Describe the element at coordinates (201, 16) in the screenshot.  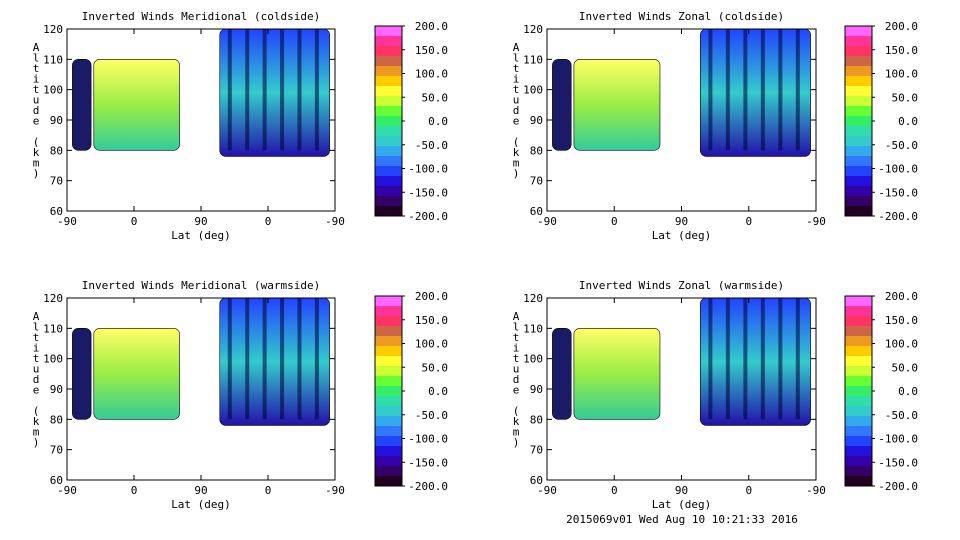
I see `chart-title: Inverted Winds Meridional (coldside)` at that location.